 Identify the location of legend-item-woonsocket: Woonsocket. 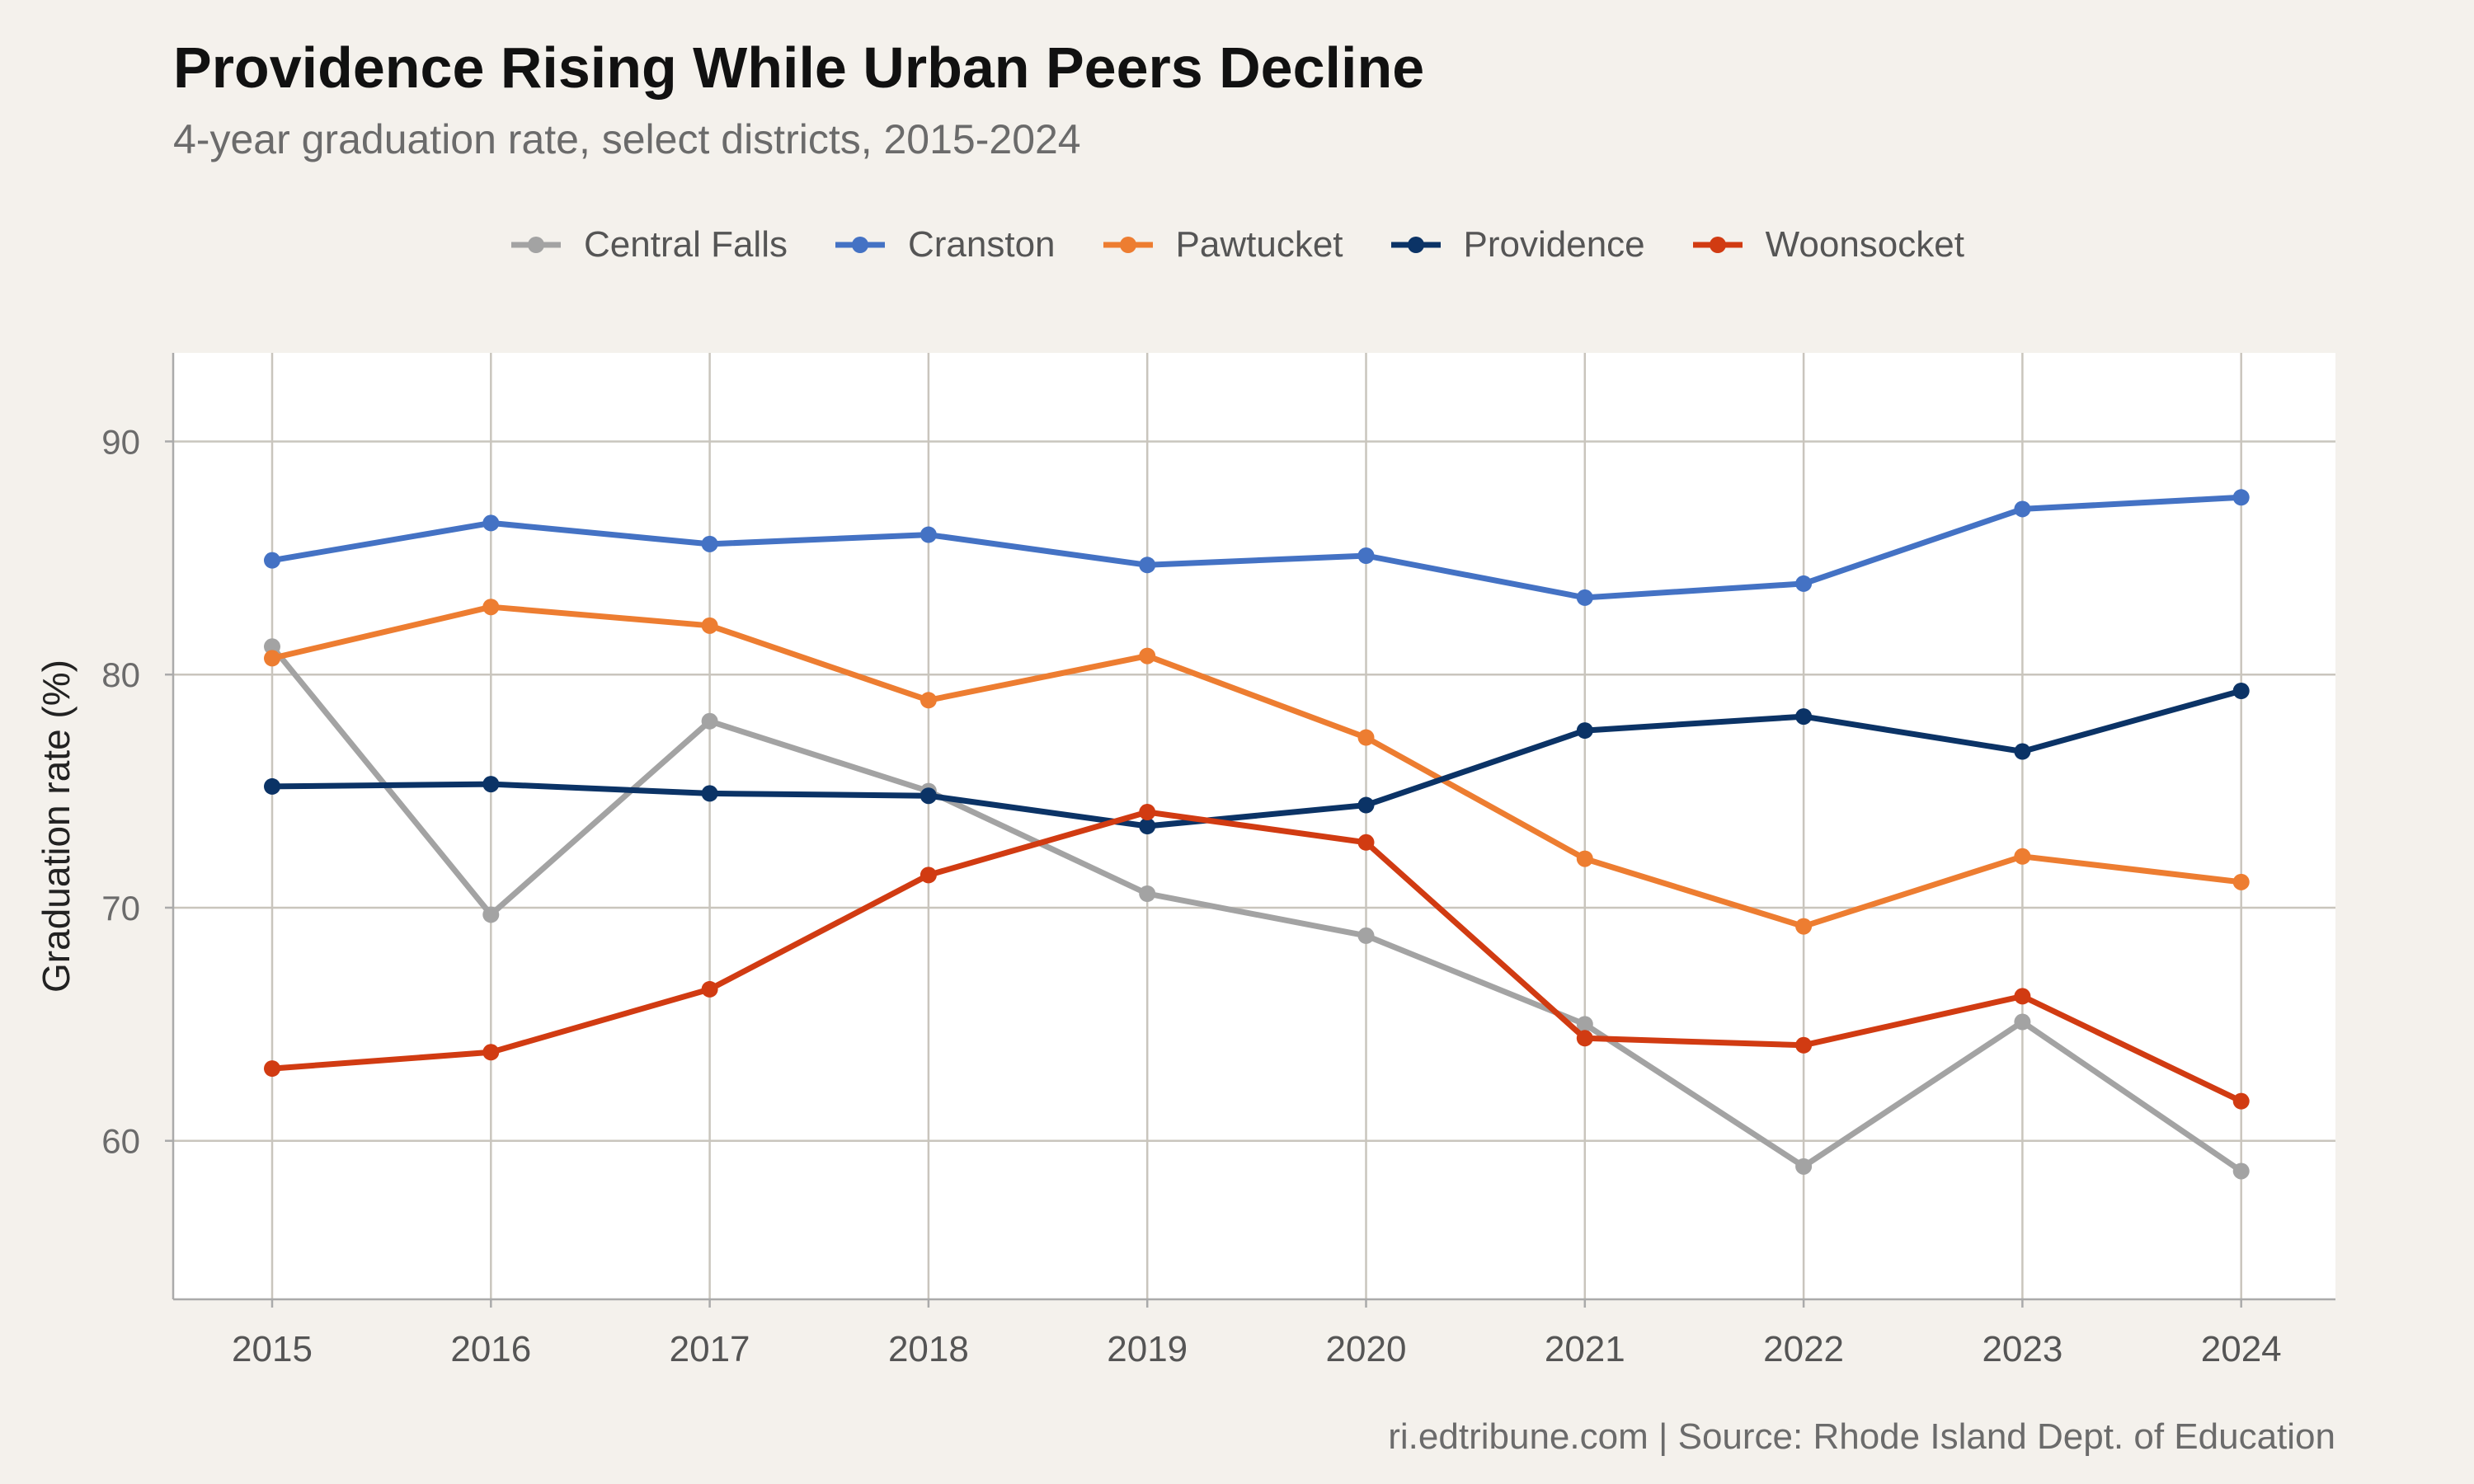
(1827, 244).